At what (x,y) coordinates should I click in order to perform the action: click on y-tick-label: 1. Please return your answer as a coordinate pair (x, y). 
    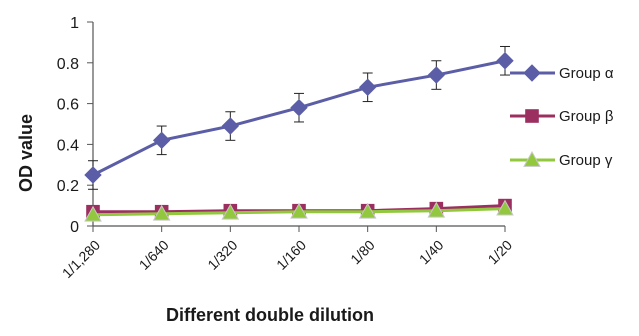
    Looking at the image, I should click on (74, 23).